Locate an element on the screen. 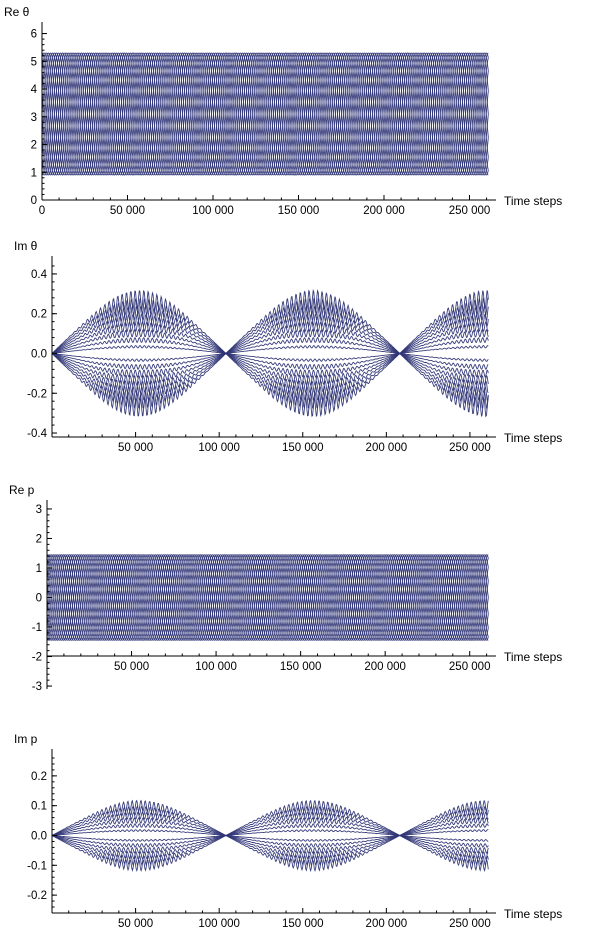 The height and width of the screenshot is (939, 600). y-tick-label: 6 is located at coordinates (34, 35).